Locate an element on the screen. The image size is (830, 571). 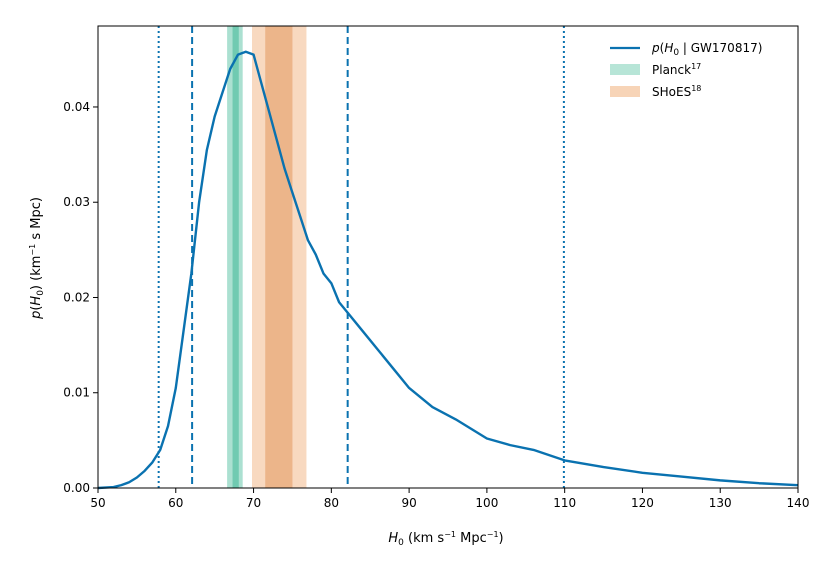
y-tick-label: 0.03 is located at coordinates (76, 202).